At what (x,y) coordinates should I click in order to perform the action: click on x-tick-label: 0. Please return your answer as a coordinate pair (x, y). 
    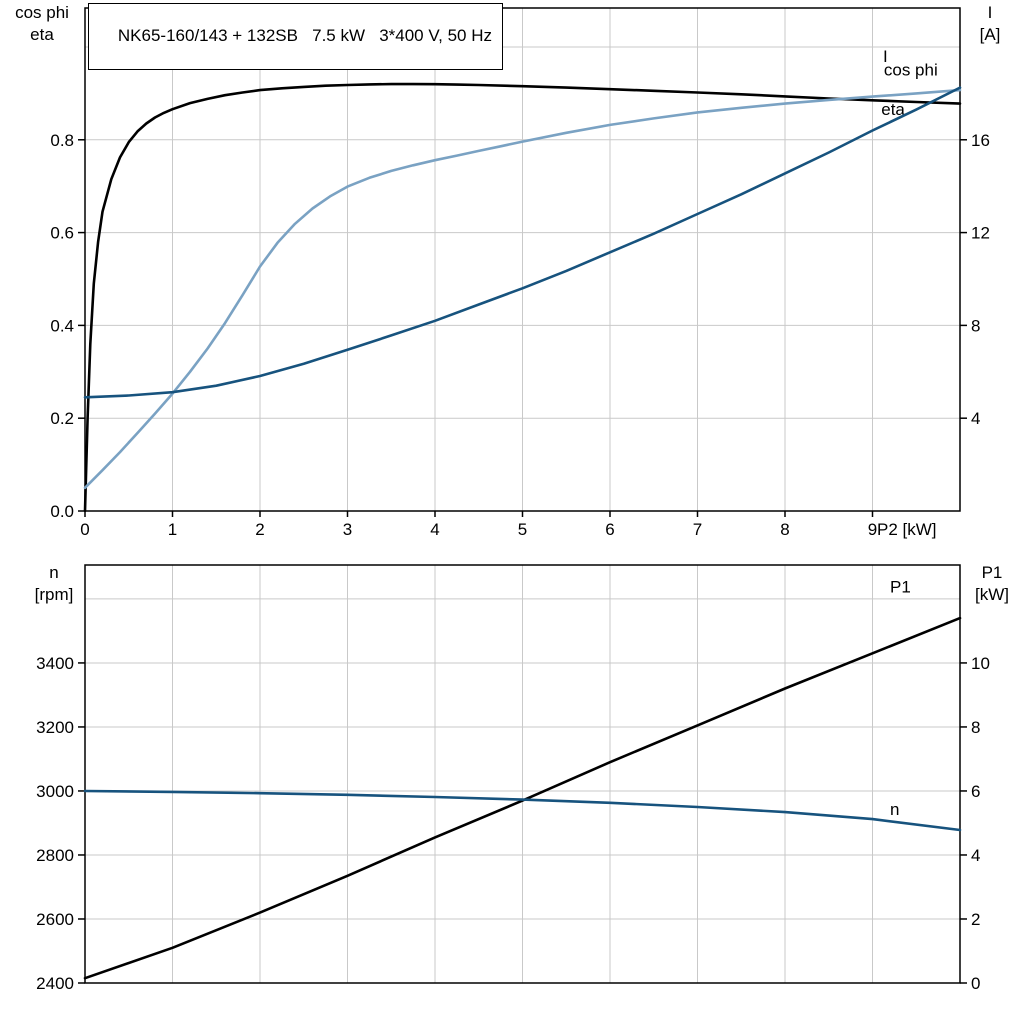
    Looking at the image, I should click on (84, 529).